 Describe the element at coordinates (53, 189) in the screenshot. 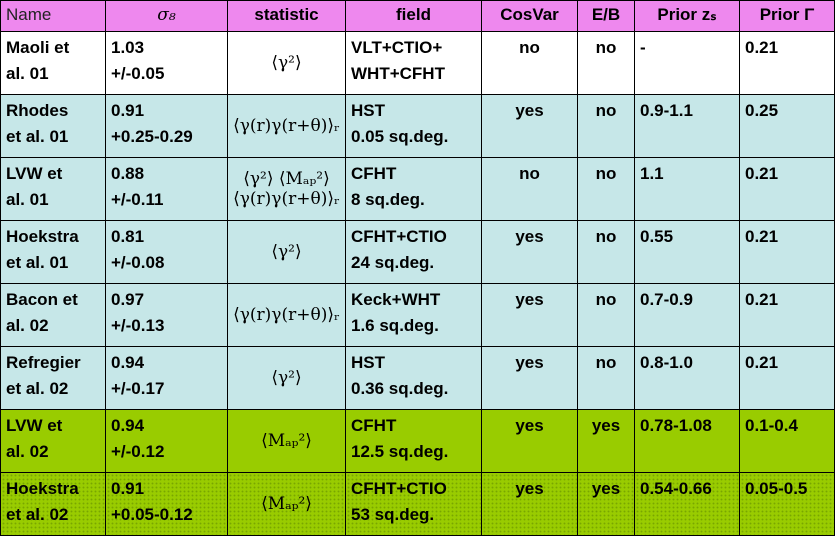

I see `name-cell: LVW et al. 01` at that location.